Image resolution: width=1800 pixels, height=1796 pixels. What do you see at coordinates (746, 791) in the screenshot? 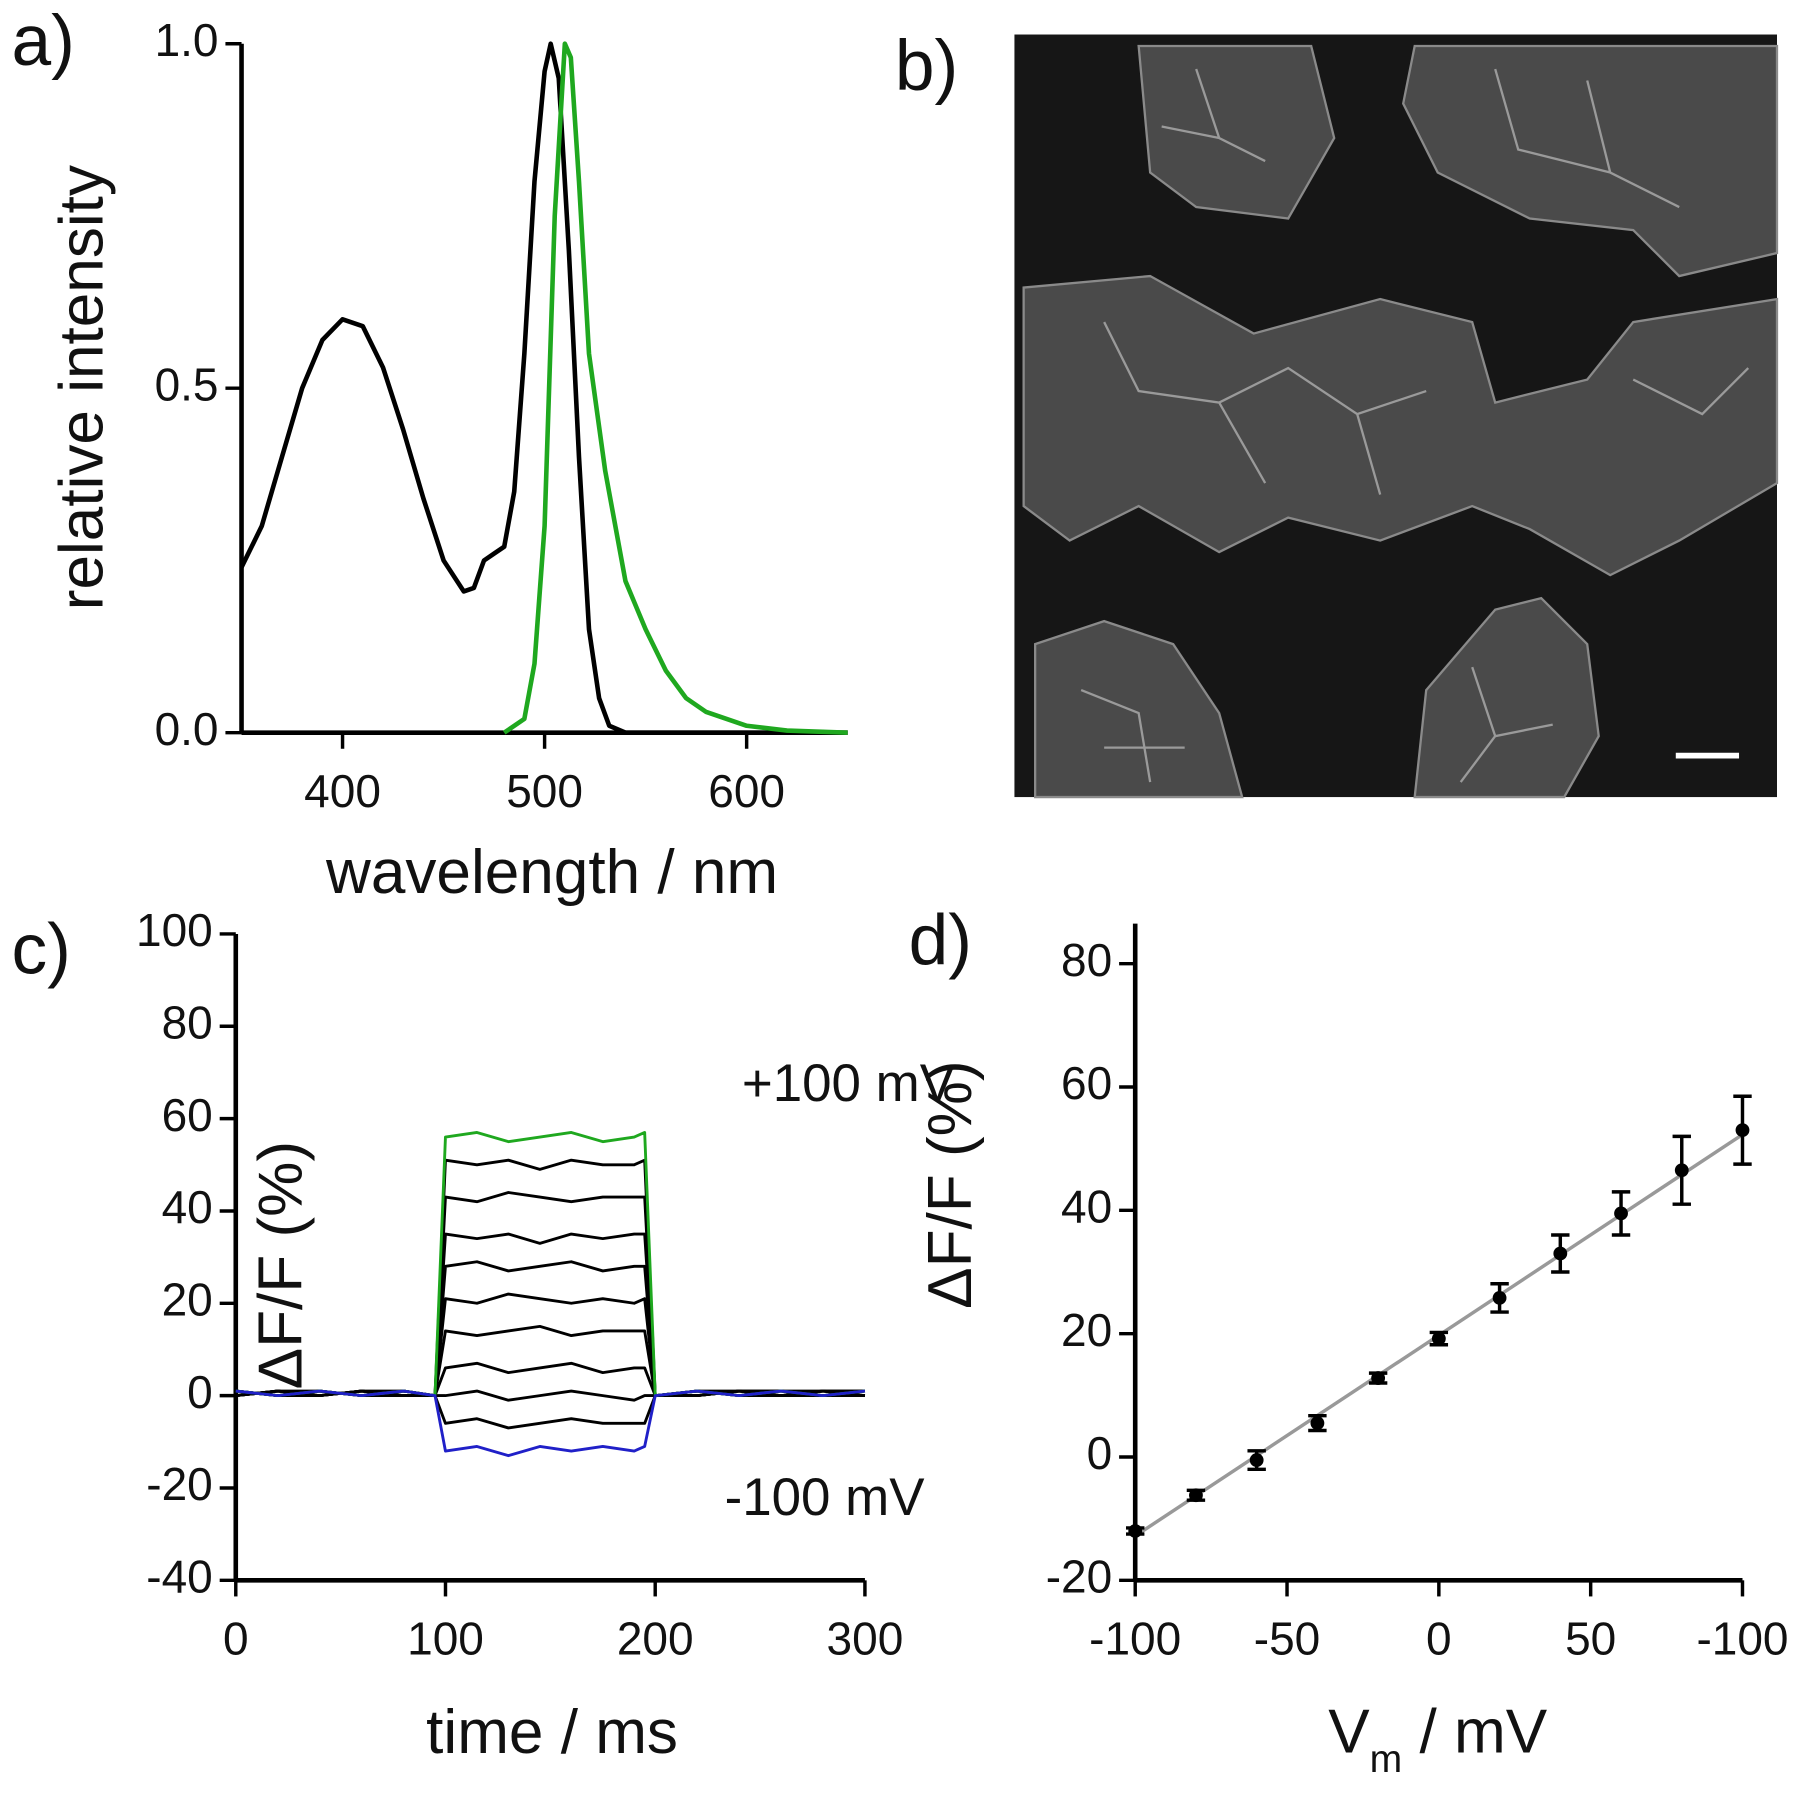
I see `x-tick-label: 600` at bounding box center [746, 791].